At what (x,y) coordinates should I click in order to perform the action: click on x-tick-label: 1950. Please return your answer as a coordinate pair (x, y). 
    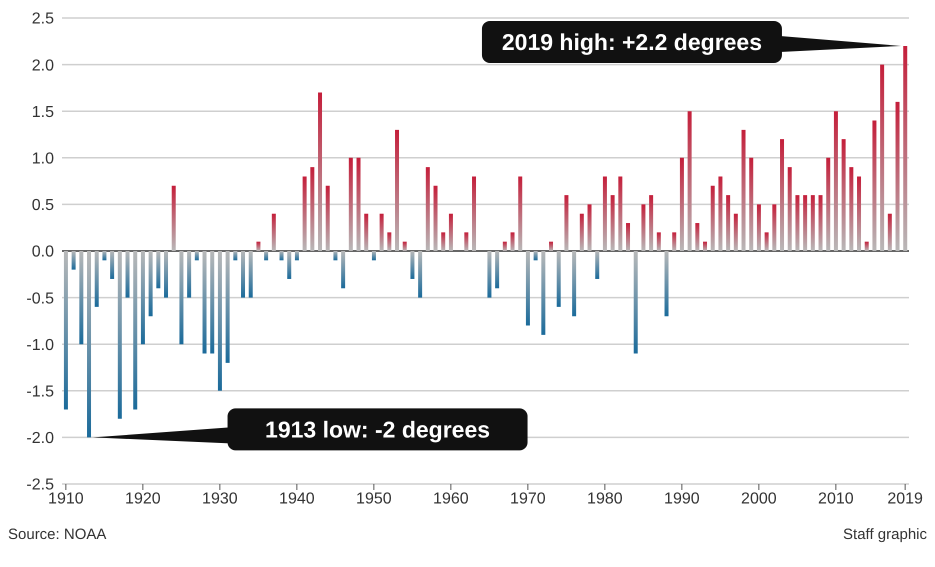
    Looking at the image, I should click on (374, 499).